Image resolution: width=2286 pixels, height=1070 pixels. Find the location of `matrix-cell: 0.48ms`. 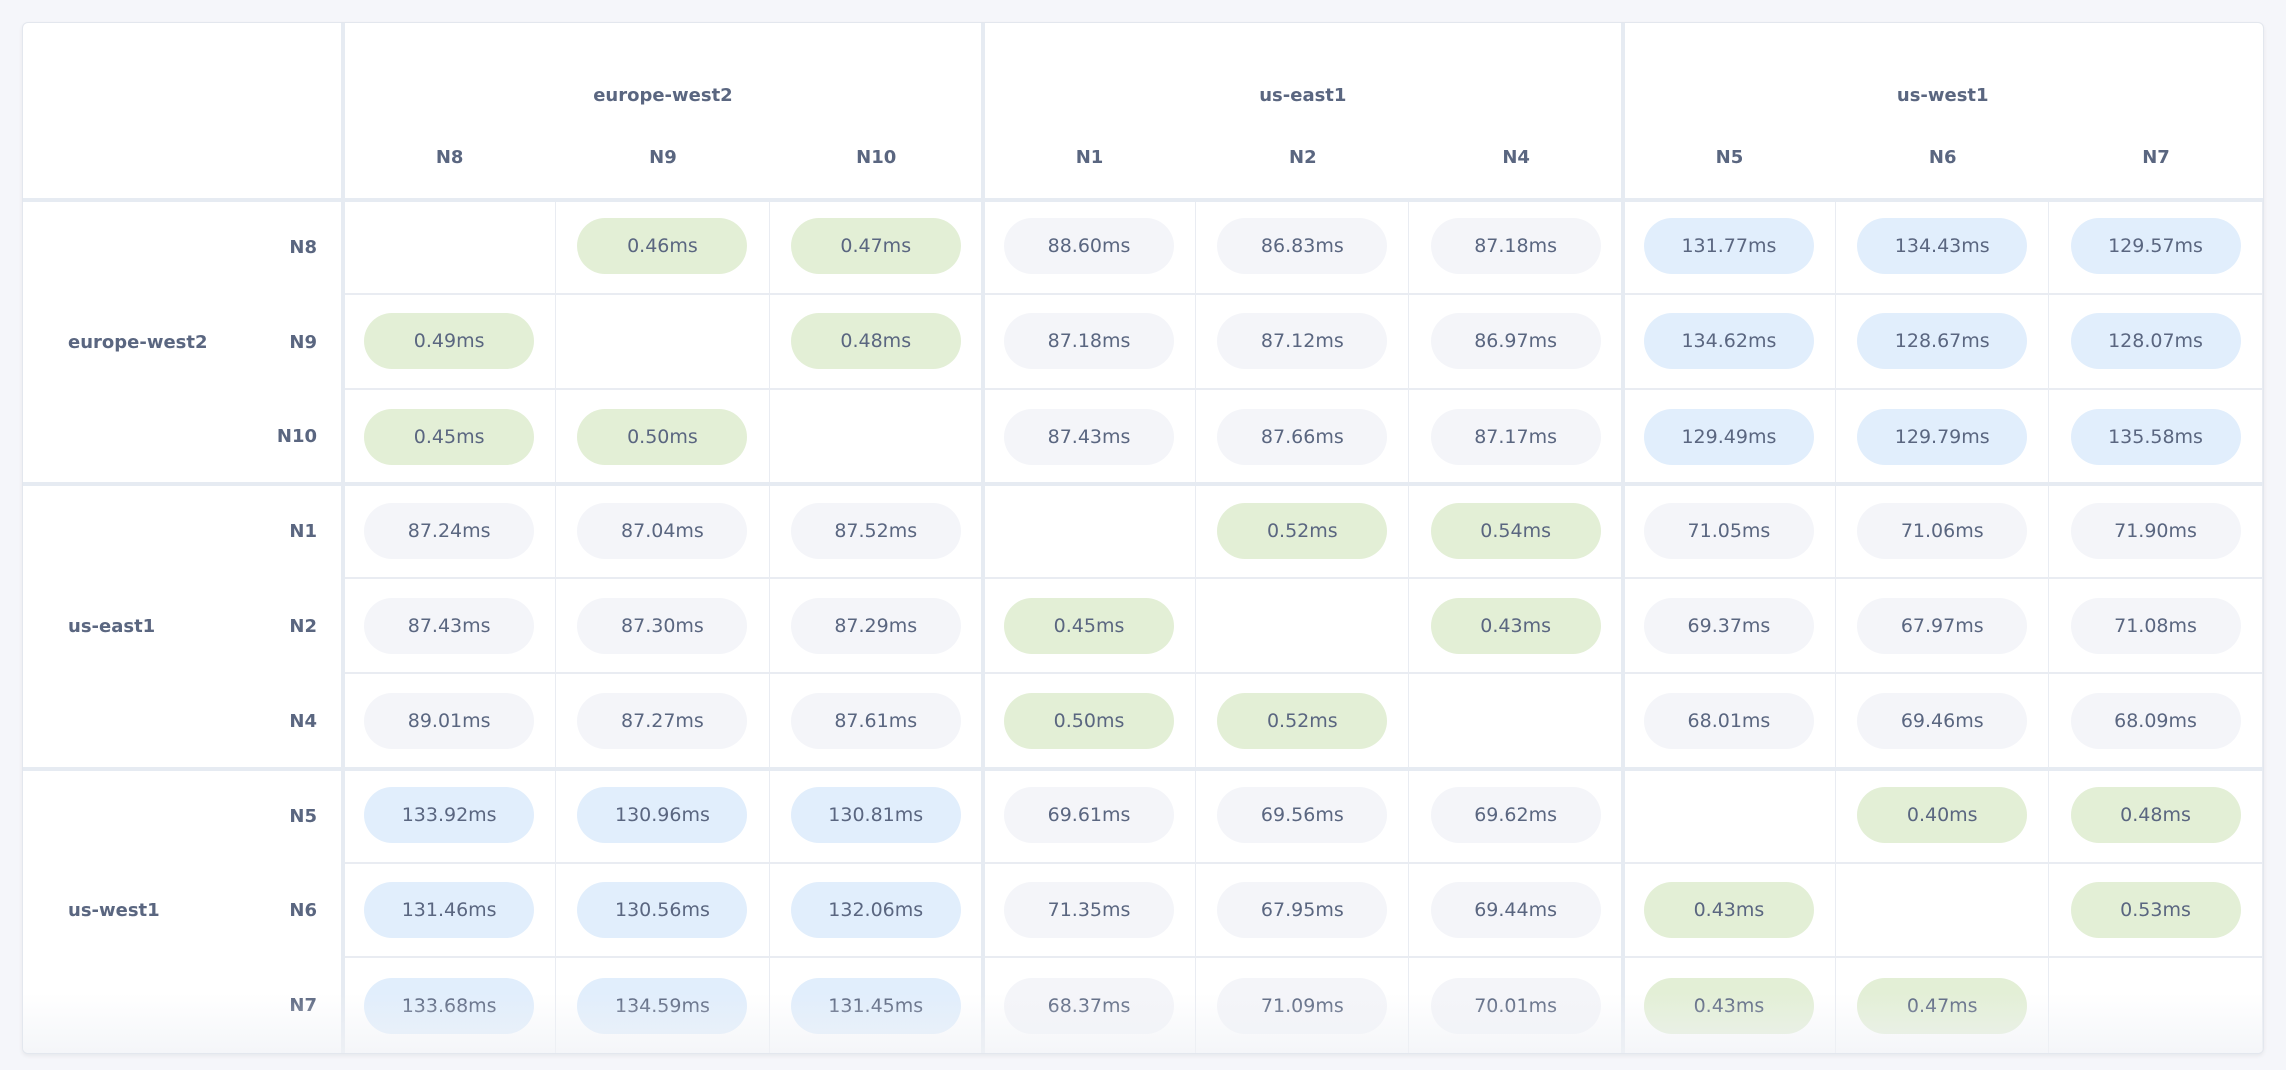

matrix-cell: 0.48ms is located at coordinates (2156, 816).